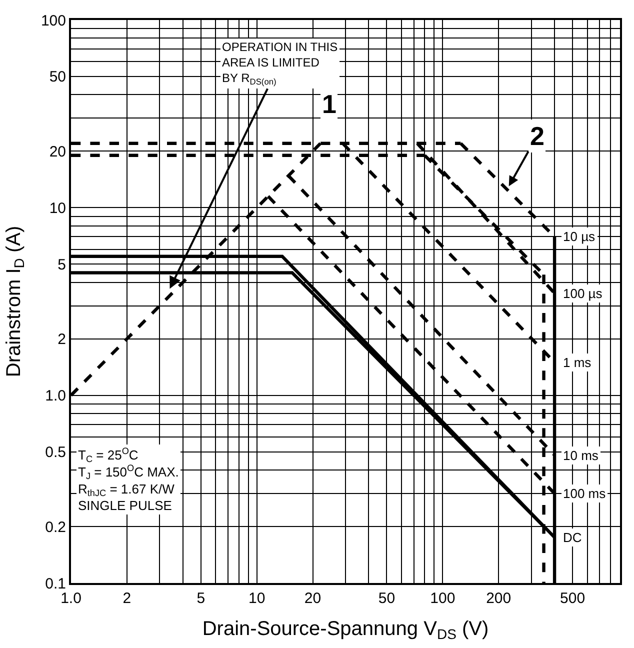  What do you see at coordinates (573, 598) in the screenshot?
I see `x-tick-label: 500` at bounding box center [573, 598].